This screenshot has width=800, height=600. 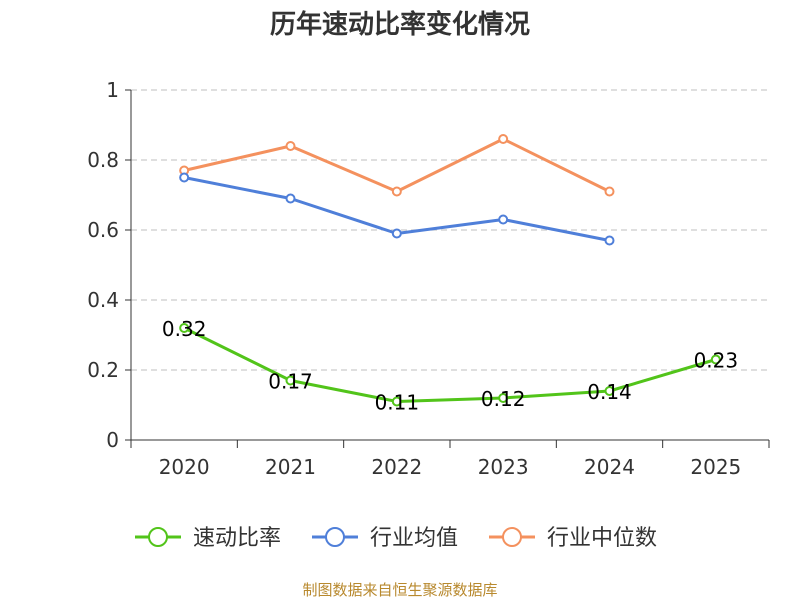 I want to click on data-point-速动比率-2021, so click(x=290, y=380).